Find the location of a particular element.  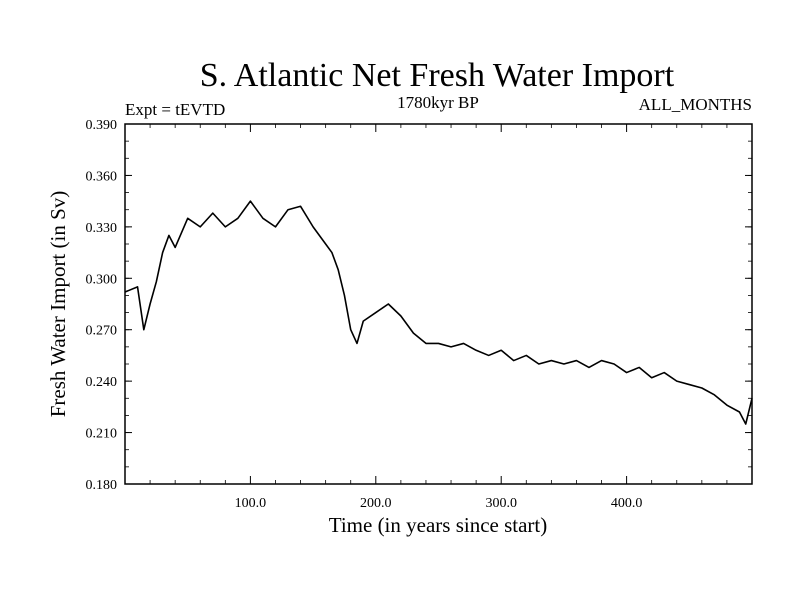

y-tick-label: 0.360 is located at coordinates (102, 176).